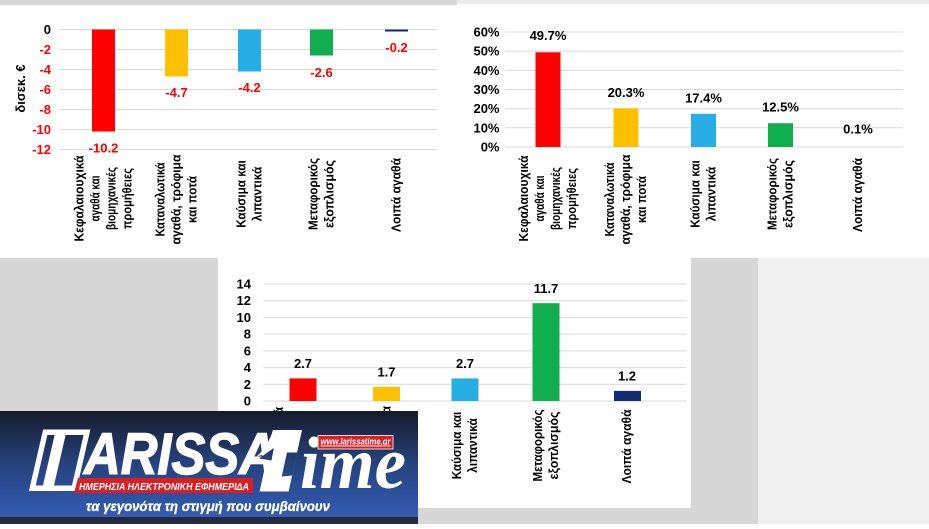  I want to click on svg-text: 17.4%, so click(703, 97).